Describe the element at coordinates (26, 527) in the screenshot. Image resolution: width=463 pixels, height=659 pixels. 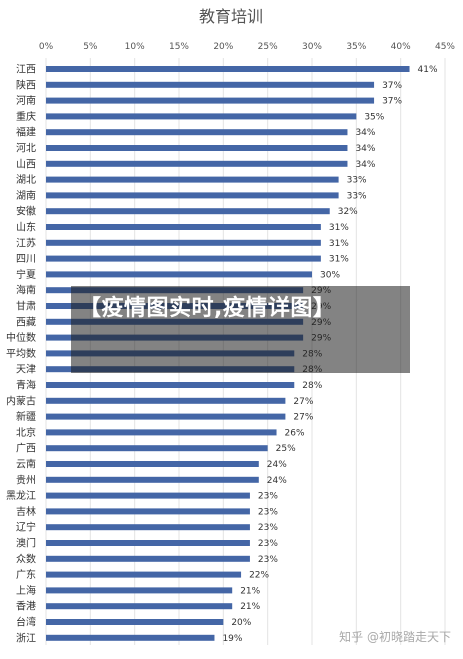
I see `category-label: 辽宁` at that location.